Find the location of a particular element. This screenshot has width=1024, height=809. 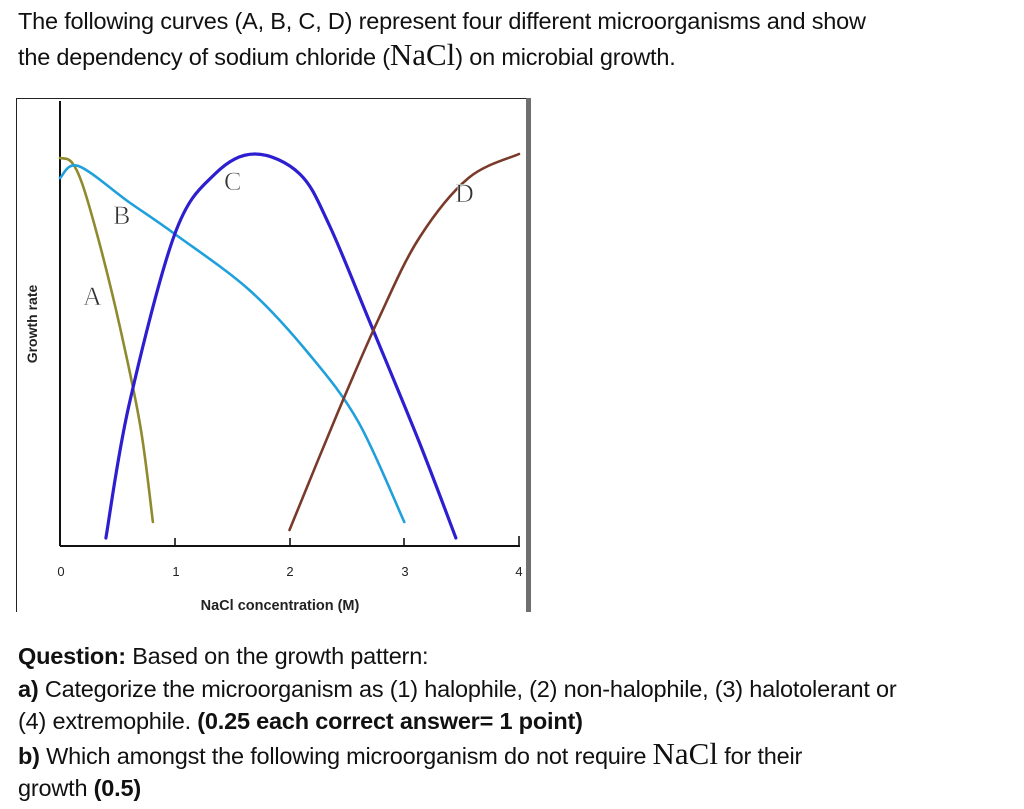

question-line: Question: Based on the growth pattern: is located at coordinates (521, 656).